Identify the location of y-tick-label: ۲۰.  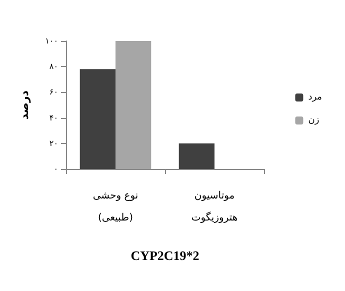
(53, 143).